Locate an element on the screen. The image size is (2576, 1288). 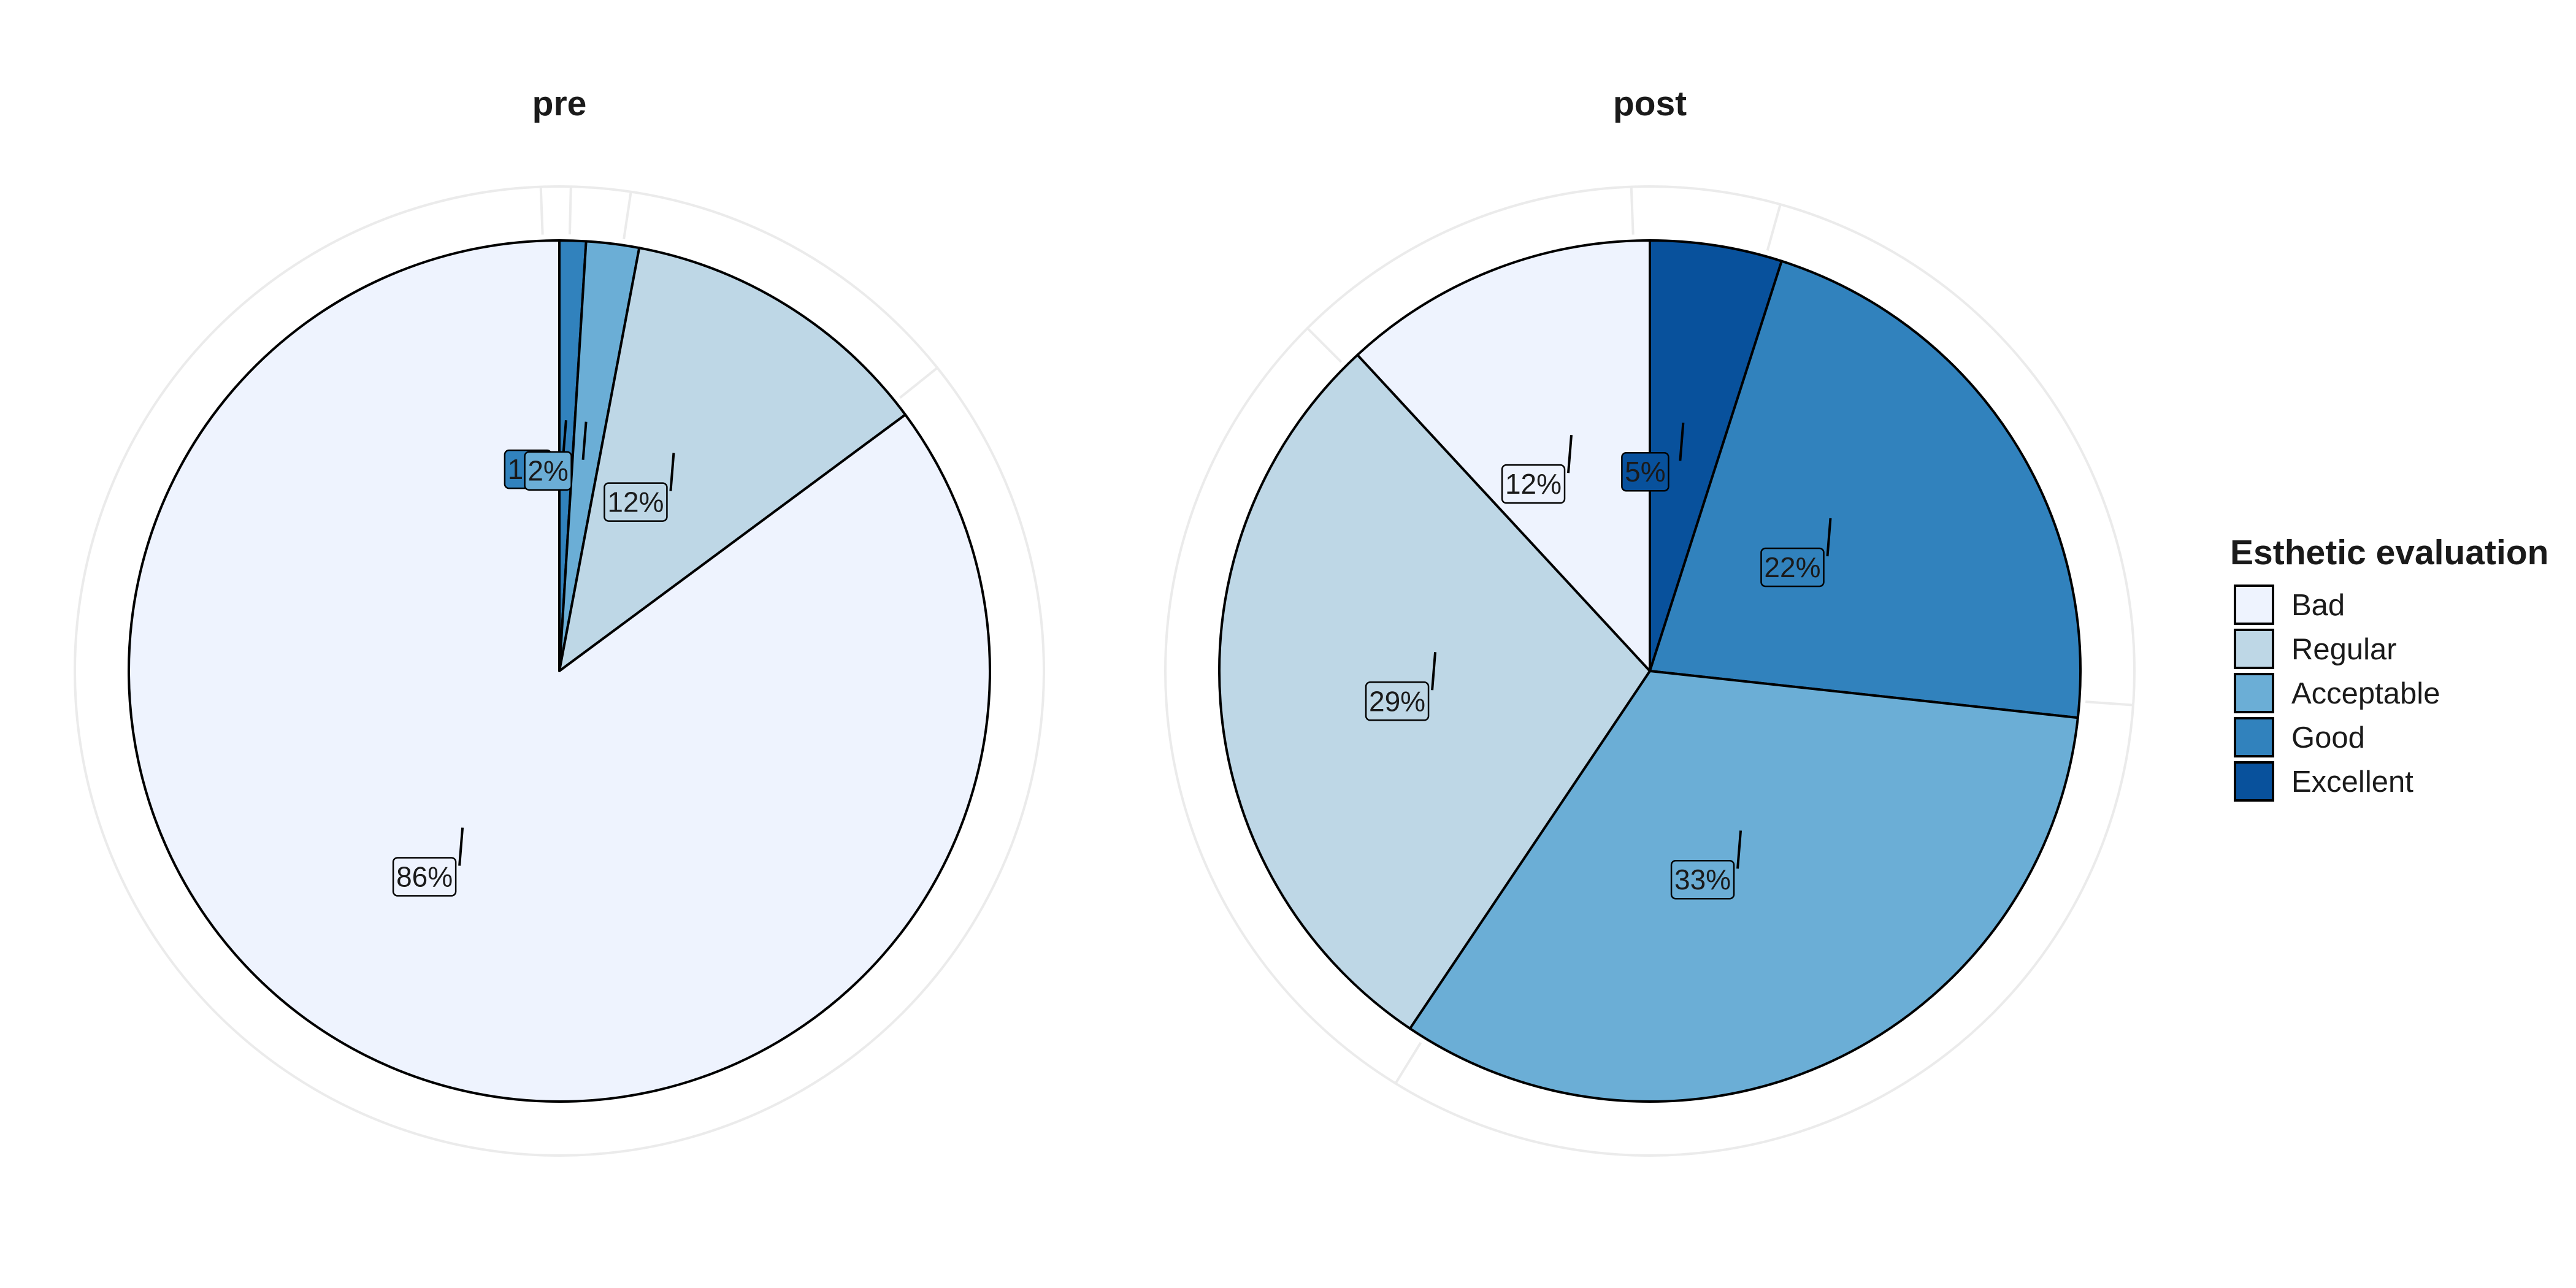
legend-label-excellent: Excellent is located at coordinates (2352, 782).